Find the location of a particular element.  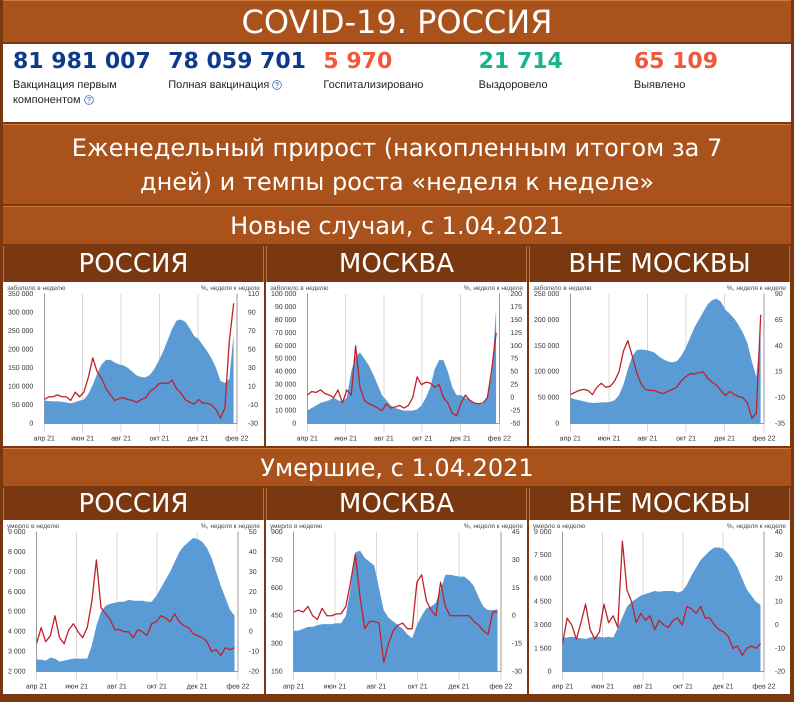

text: Умершие, с 1.04.2021 is located at coordinates (397, 467).